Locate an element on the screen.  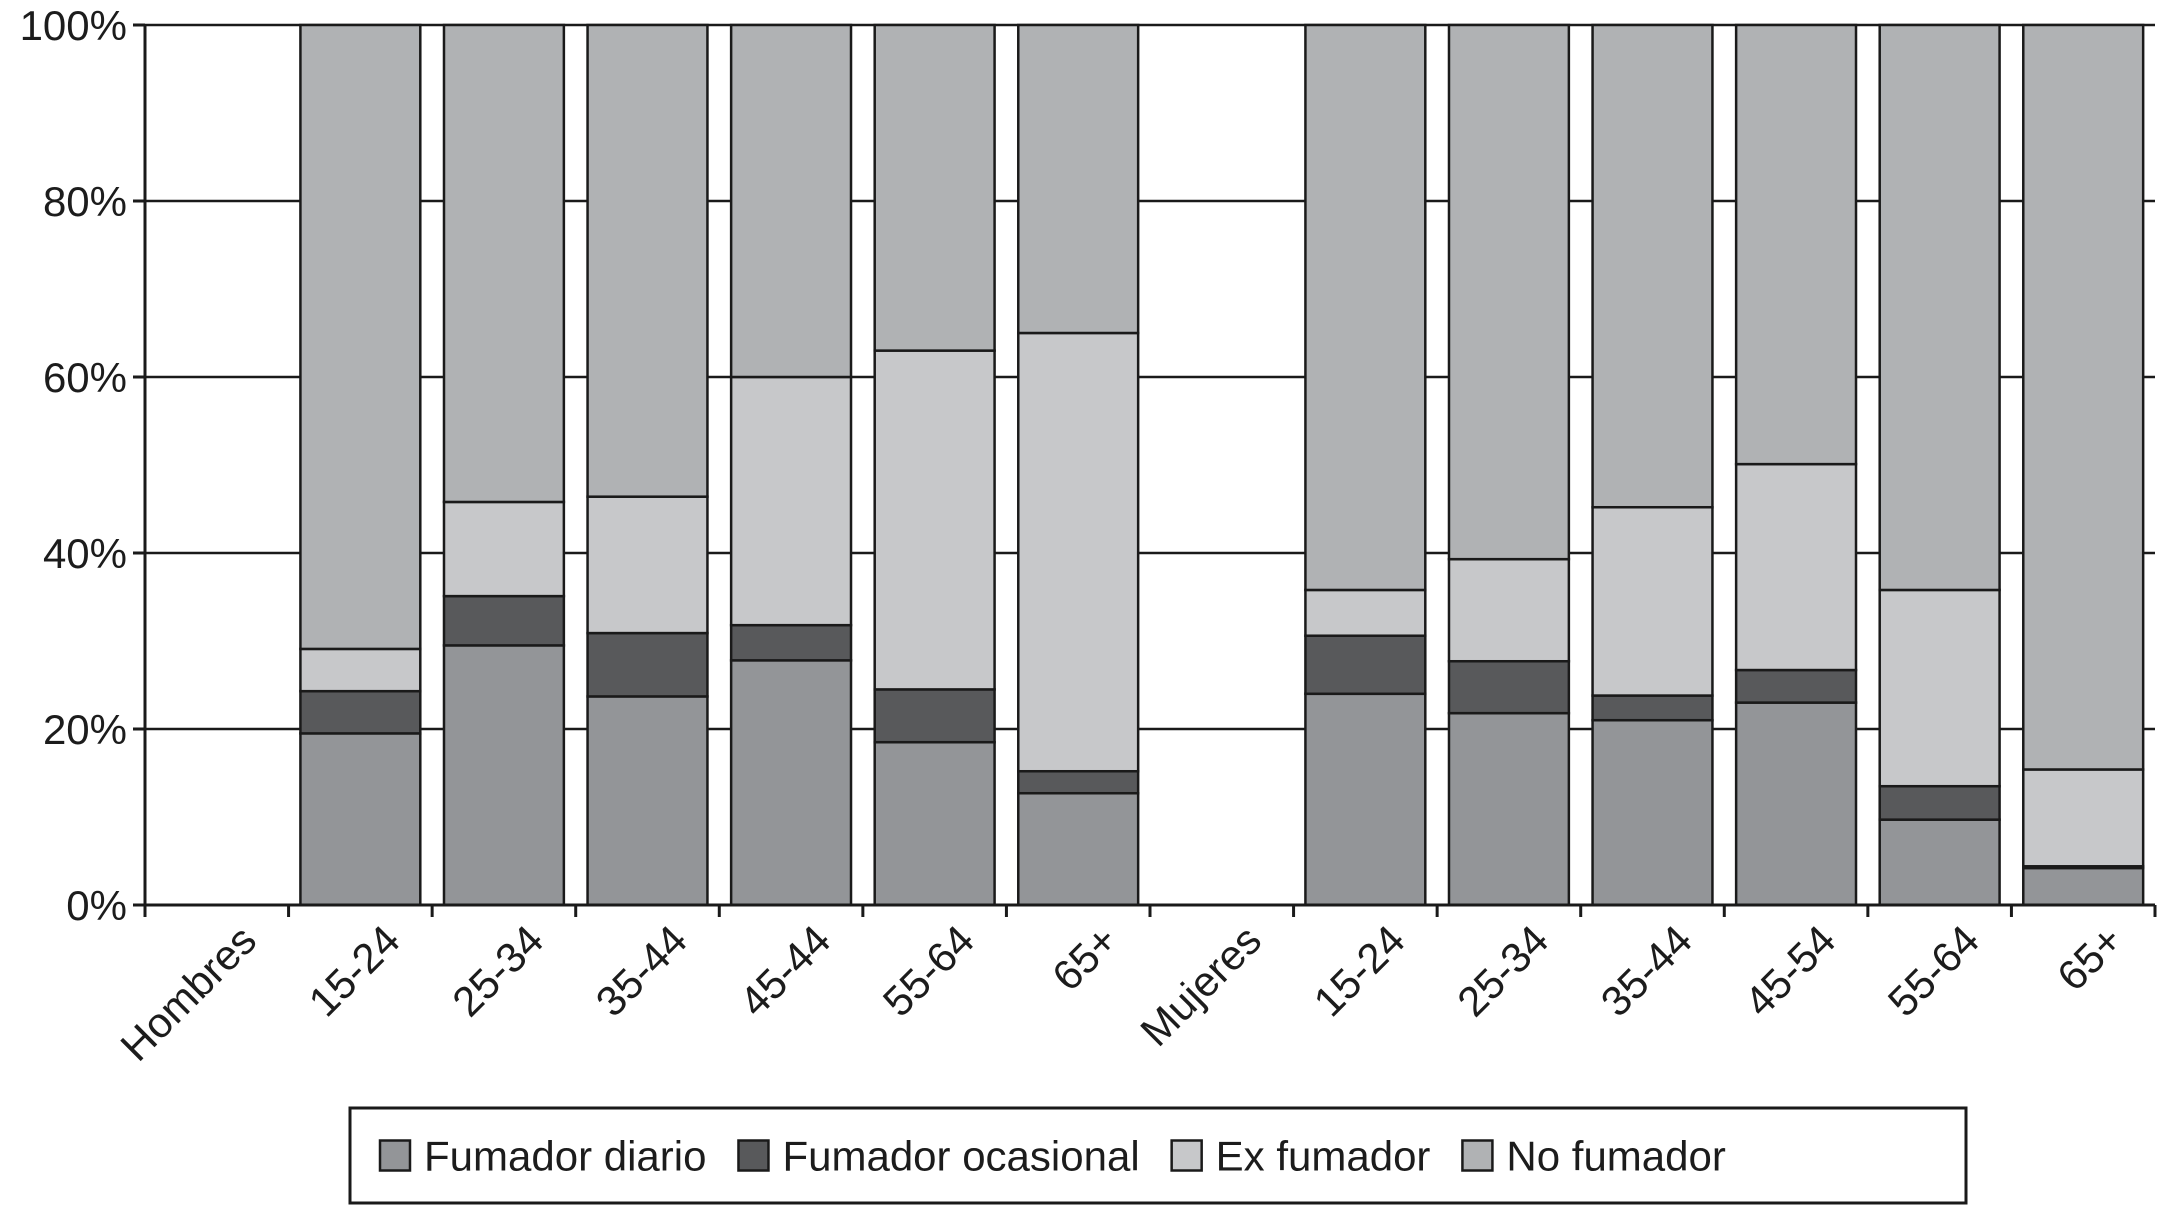
legend-label: Fumador ocasional is located at coordinates (960, 1156).